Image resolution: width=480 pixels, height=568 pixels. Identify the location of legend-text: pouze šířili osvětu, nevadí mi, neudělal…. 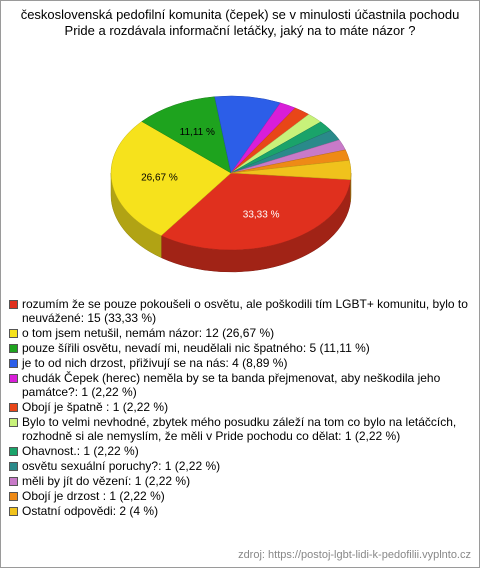
(196, 348).